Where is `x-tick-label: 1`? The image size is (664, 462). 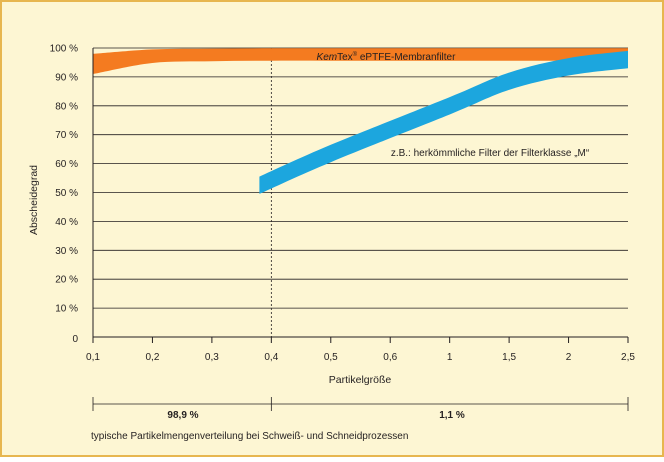
x-tick-label: 1 is located at coordinates (450, 357).